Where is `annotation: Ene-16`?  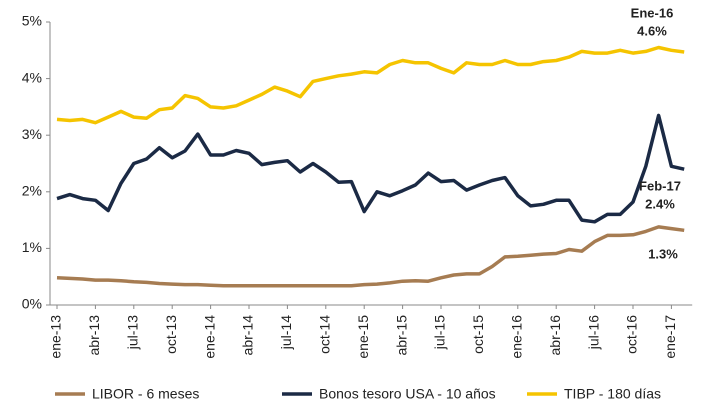
annotation: Ene-16 is located at coordinates (652, 12).